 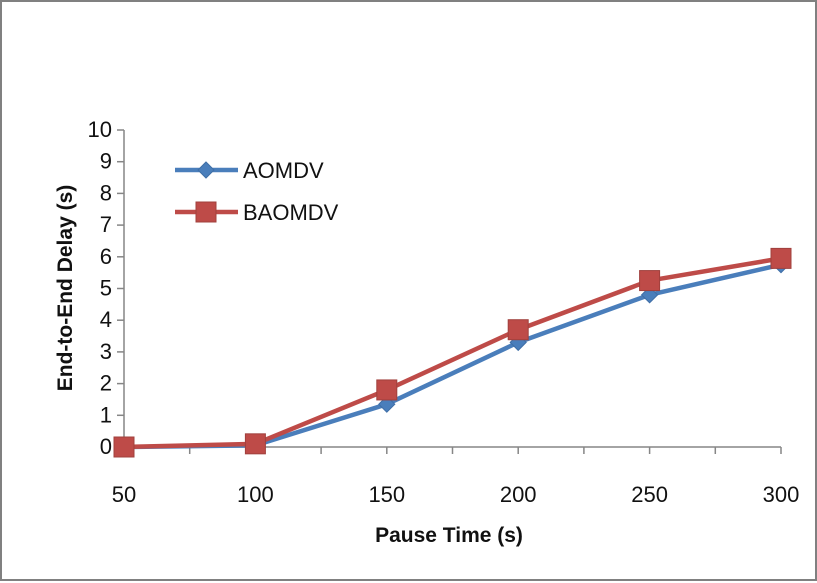 I want to click on x-tick-label: 100, so click(x=255, y=494).